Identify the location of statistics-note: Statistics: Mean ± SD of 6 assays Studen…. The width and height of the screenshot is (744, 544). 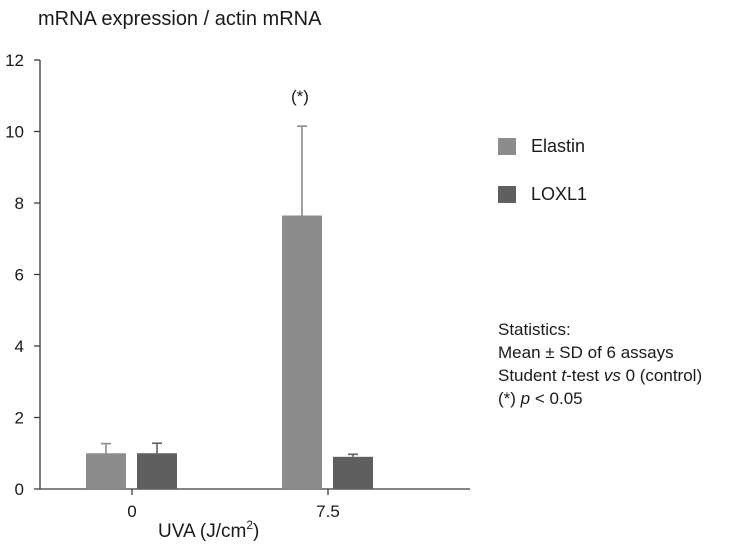
(600, 364).